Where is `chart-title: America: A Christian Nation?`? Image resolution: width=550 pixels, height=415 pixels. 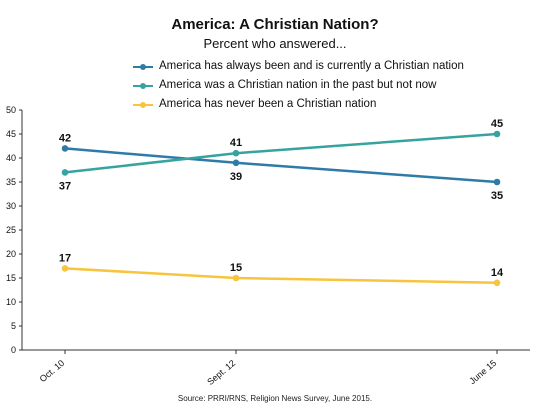 chart-title: America: A Christian Nation? is located at coordinates (275, 24).